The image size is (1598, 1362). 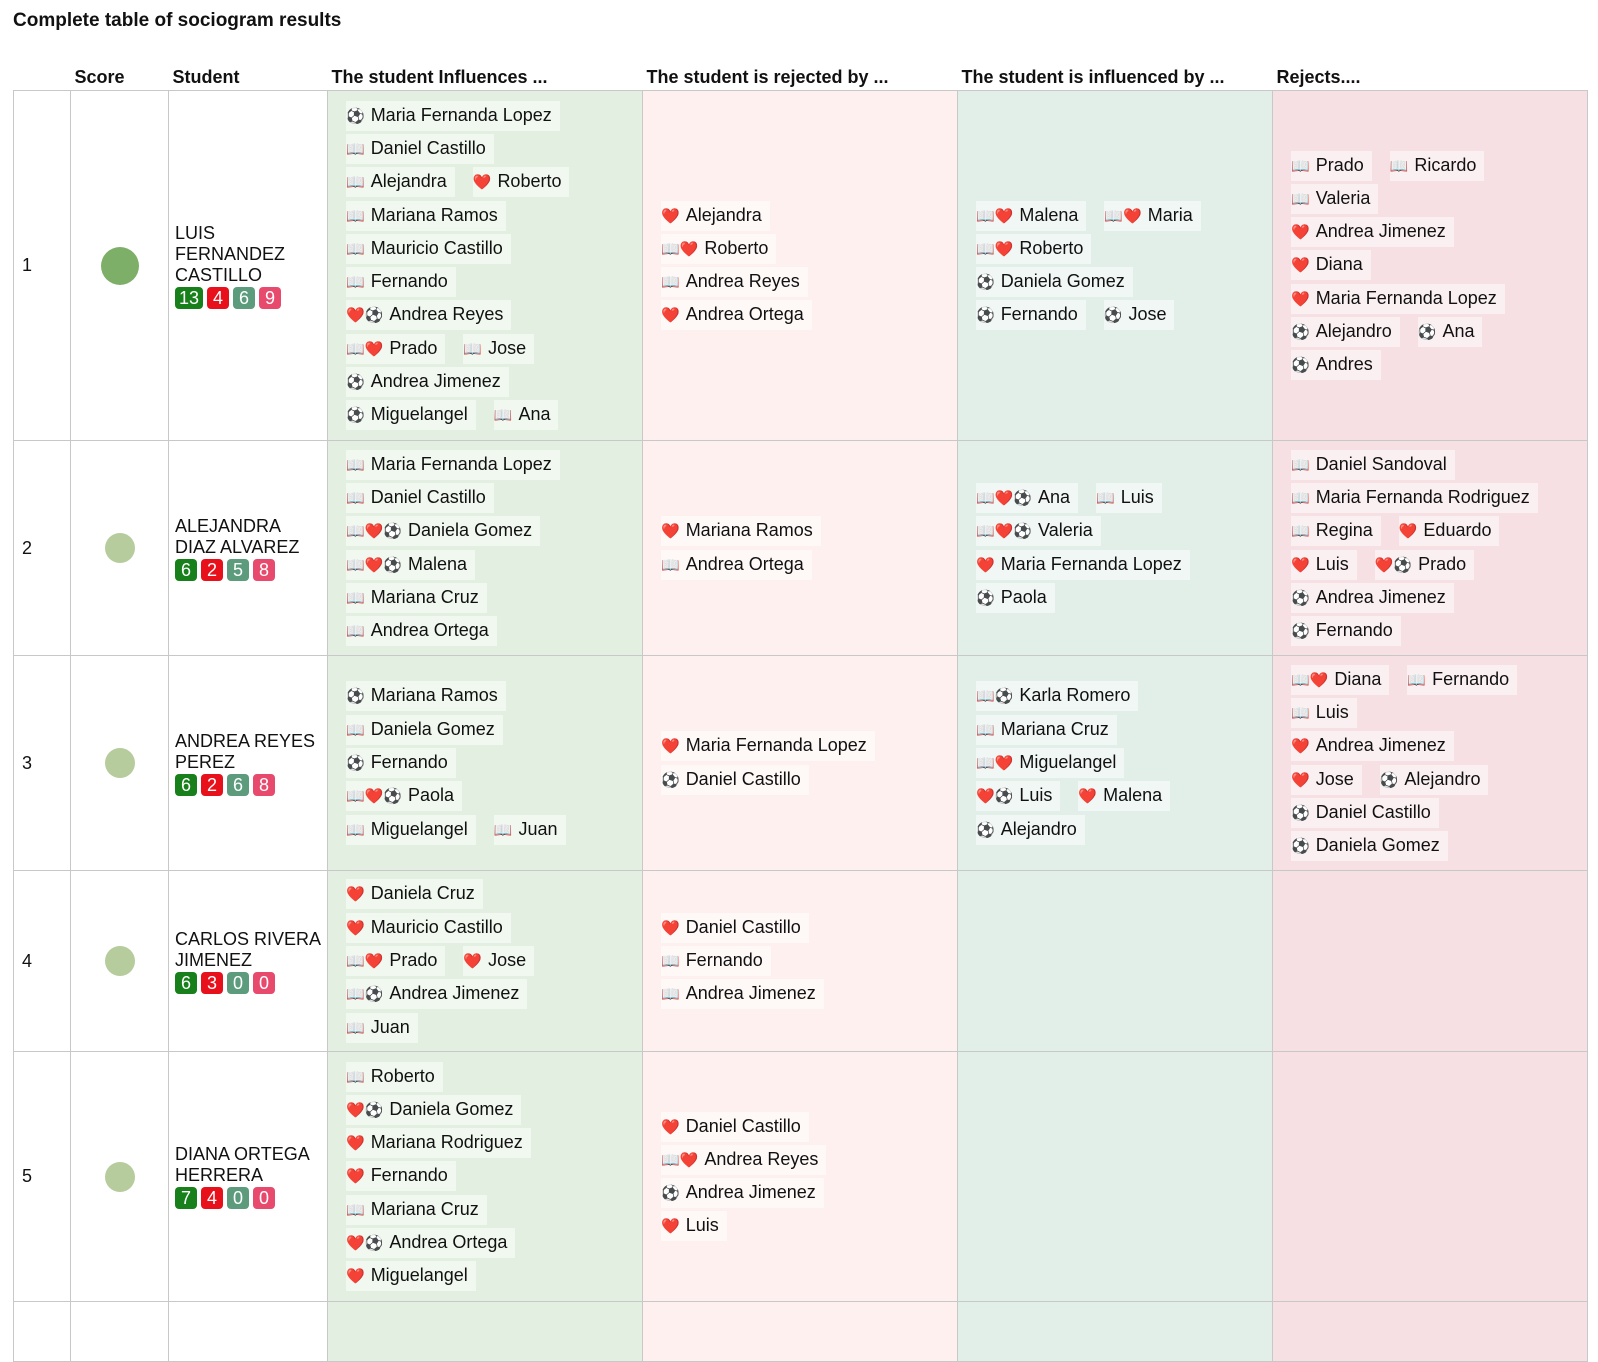 I want to click on chip-name: Maria Fernanda Rodriguez, so click(x=1422, y=497).